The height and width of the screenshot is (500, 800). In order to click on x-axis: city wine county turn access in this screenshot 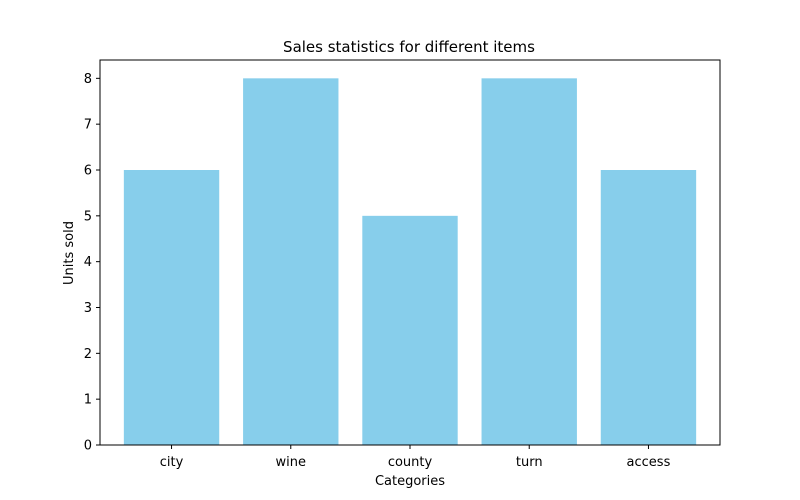, I will do `click(415, 457)`.